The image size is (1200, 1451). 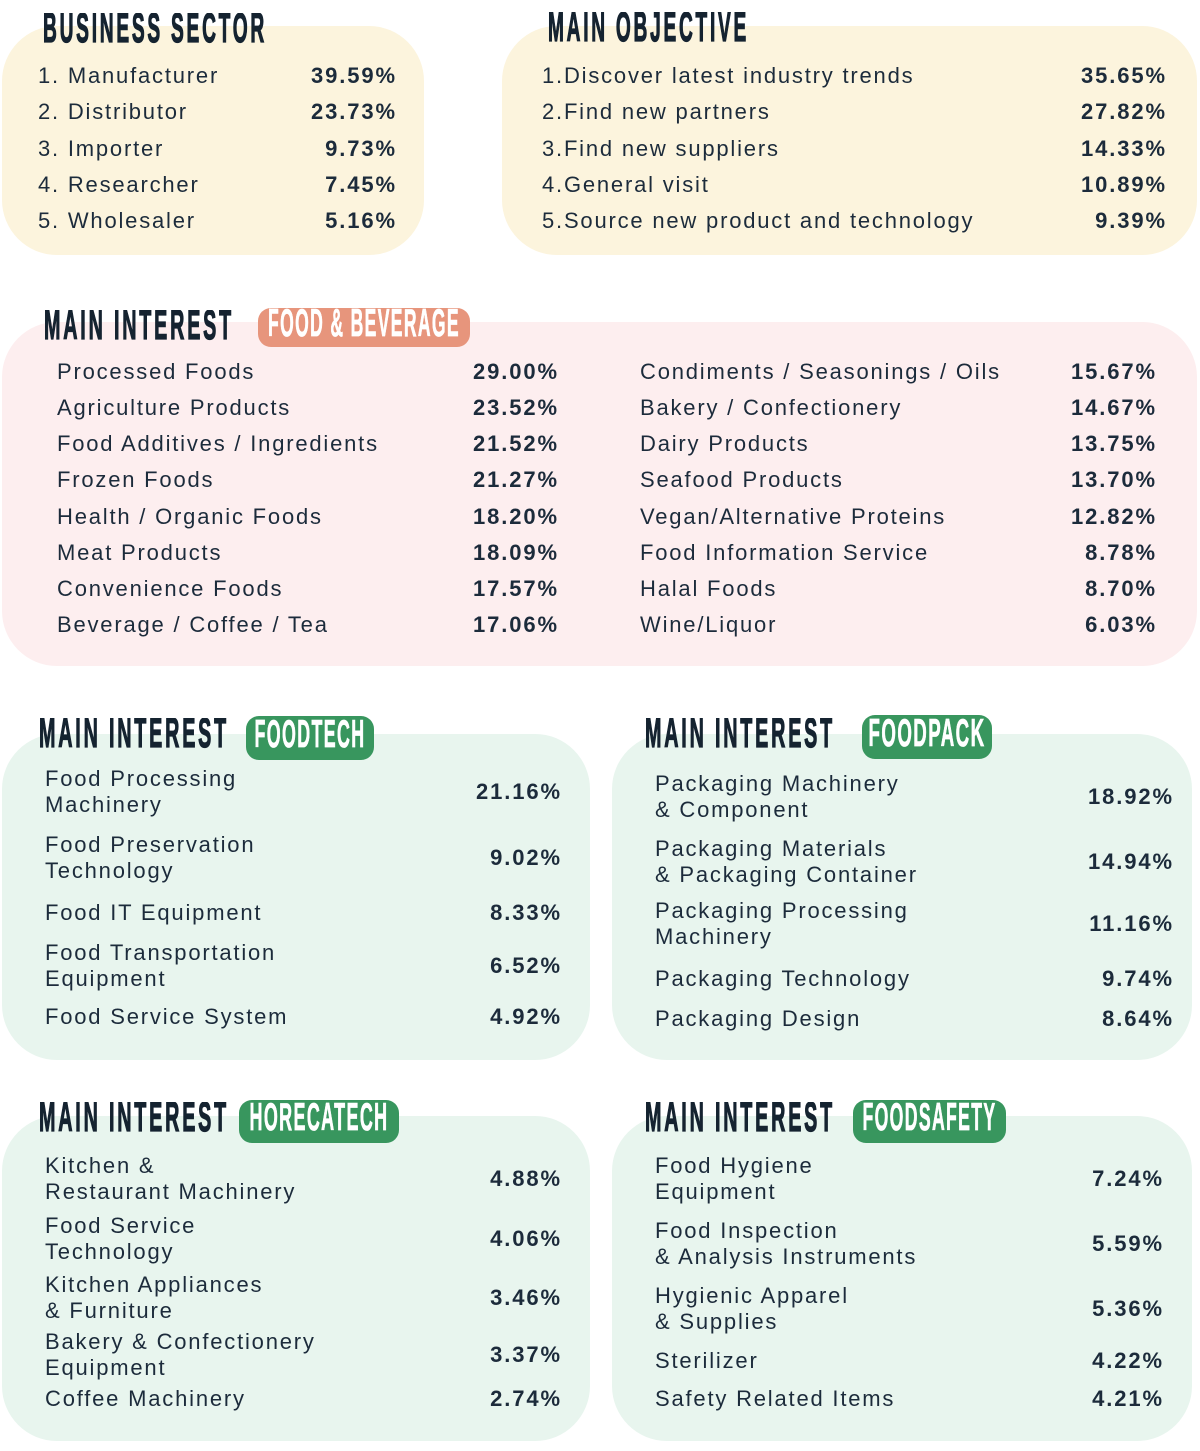 I want to click on svg-text: MAIN OBJECTIVE, so click(x=648, y=31).